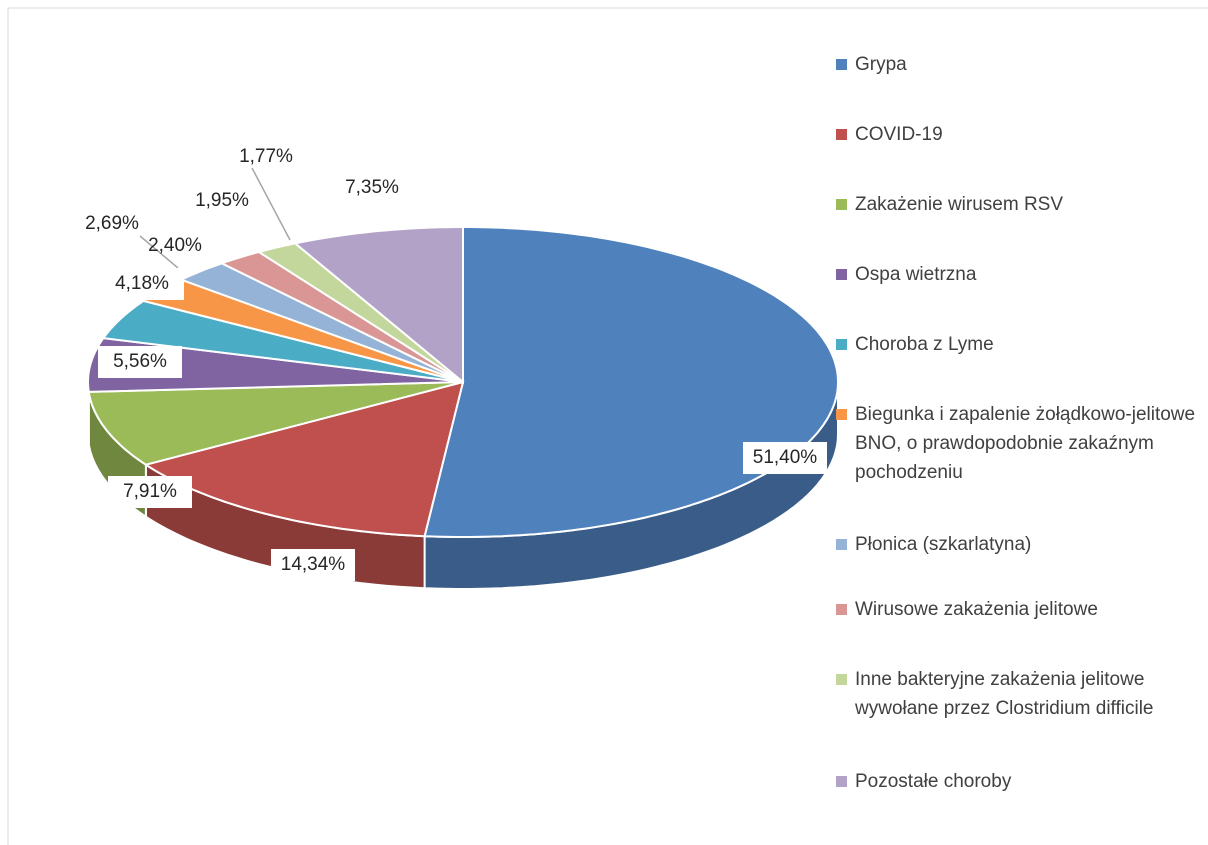  I want to click on data-label: 2,69%, so click(112, 223).